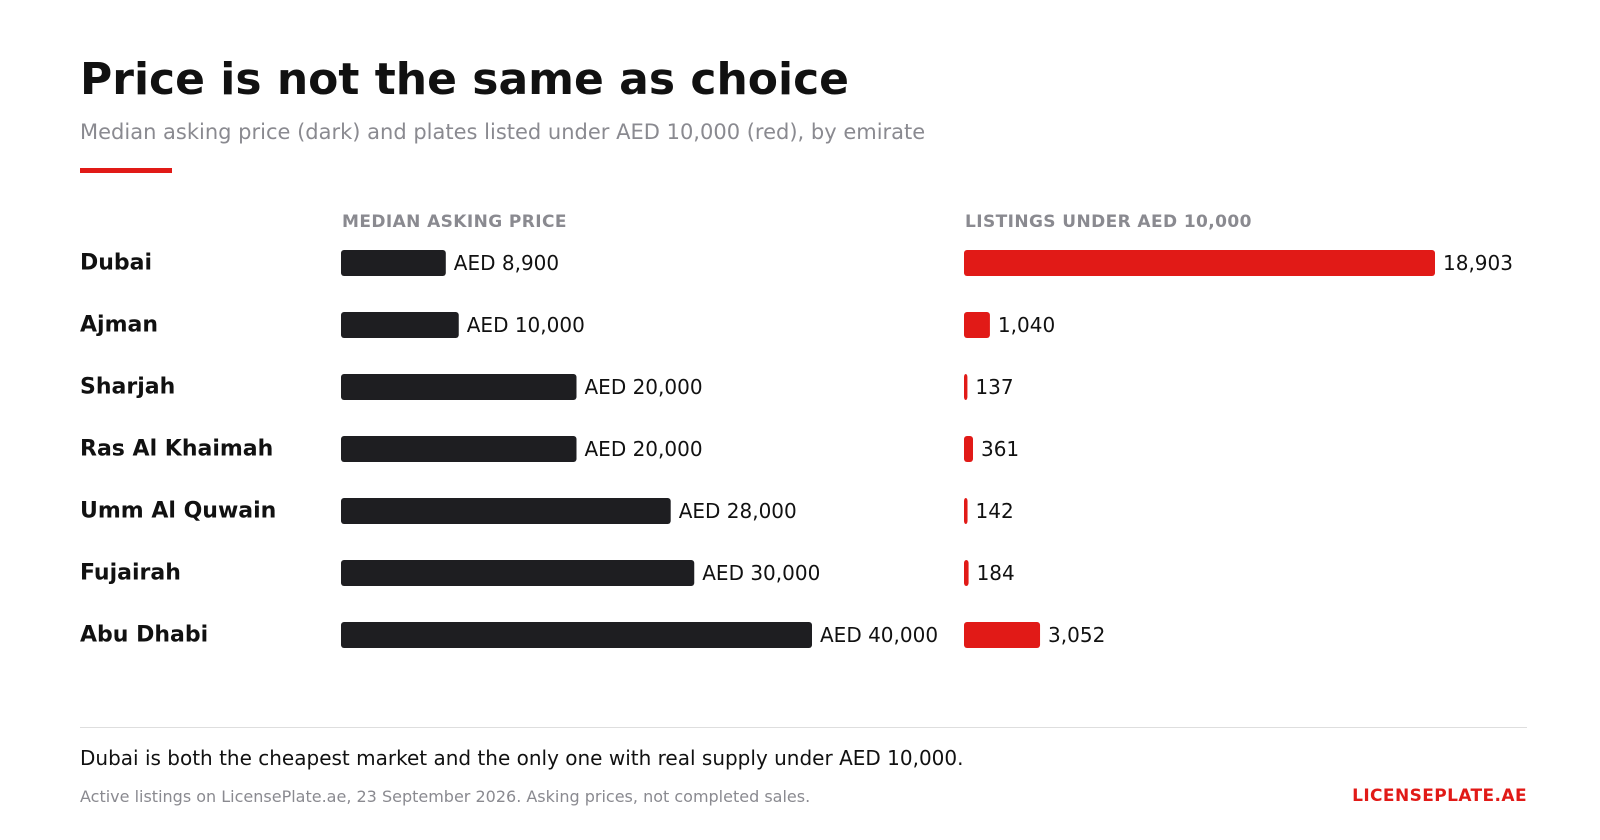 Image resolution: width=1600 pixels, height=840 pixels. What do you see at coordinates (130, 573) in the screenshot?
I see `category-label-fujairah: Fujairah` at bounding box center [130, 573].